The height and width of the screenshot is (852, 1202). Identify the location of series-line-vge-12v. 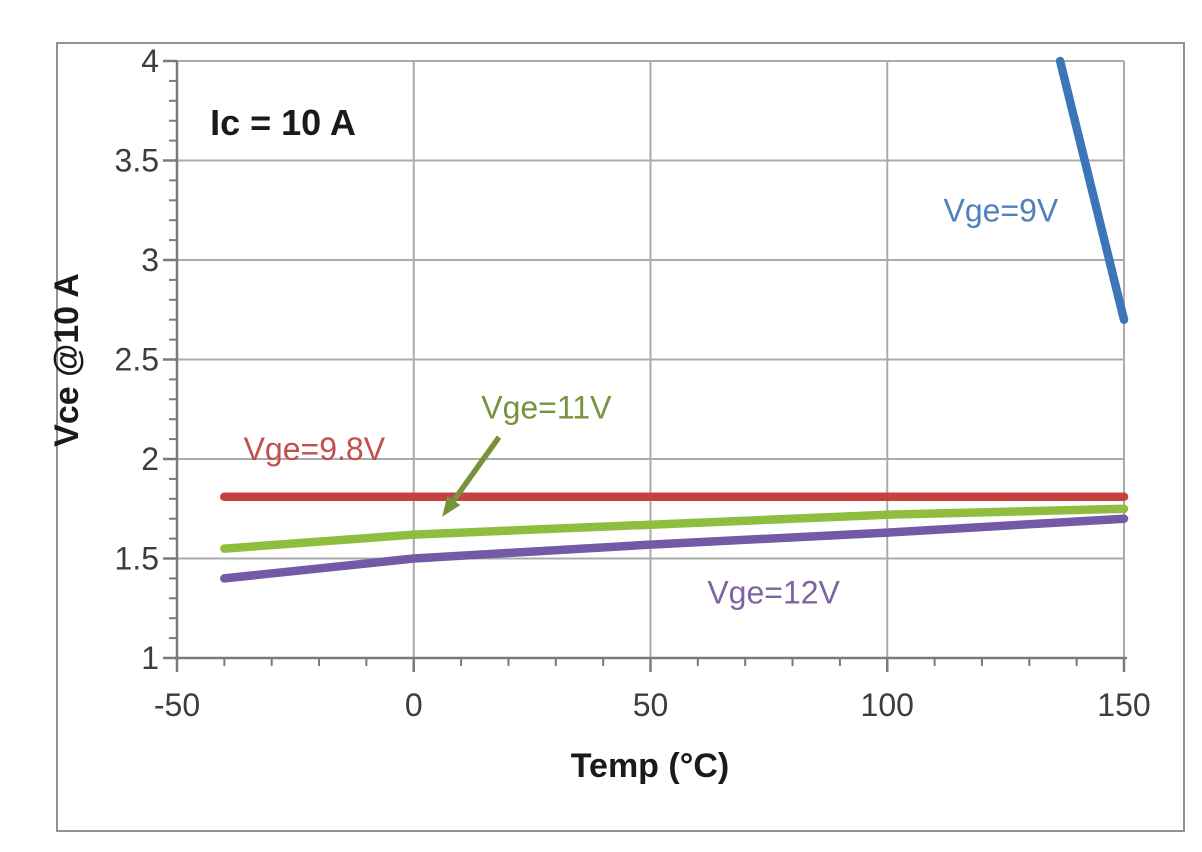
(674, 548).